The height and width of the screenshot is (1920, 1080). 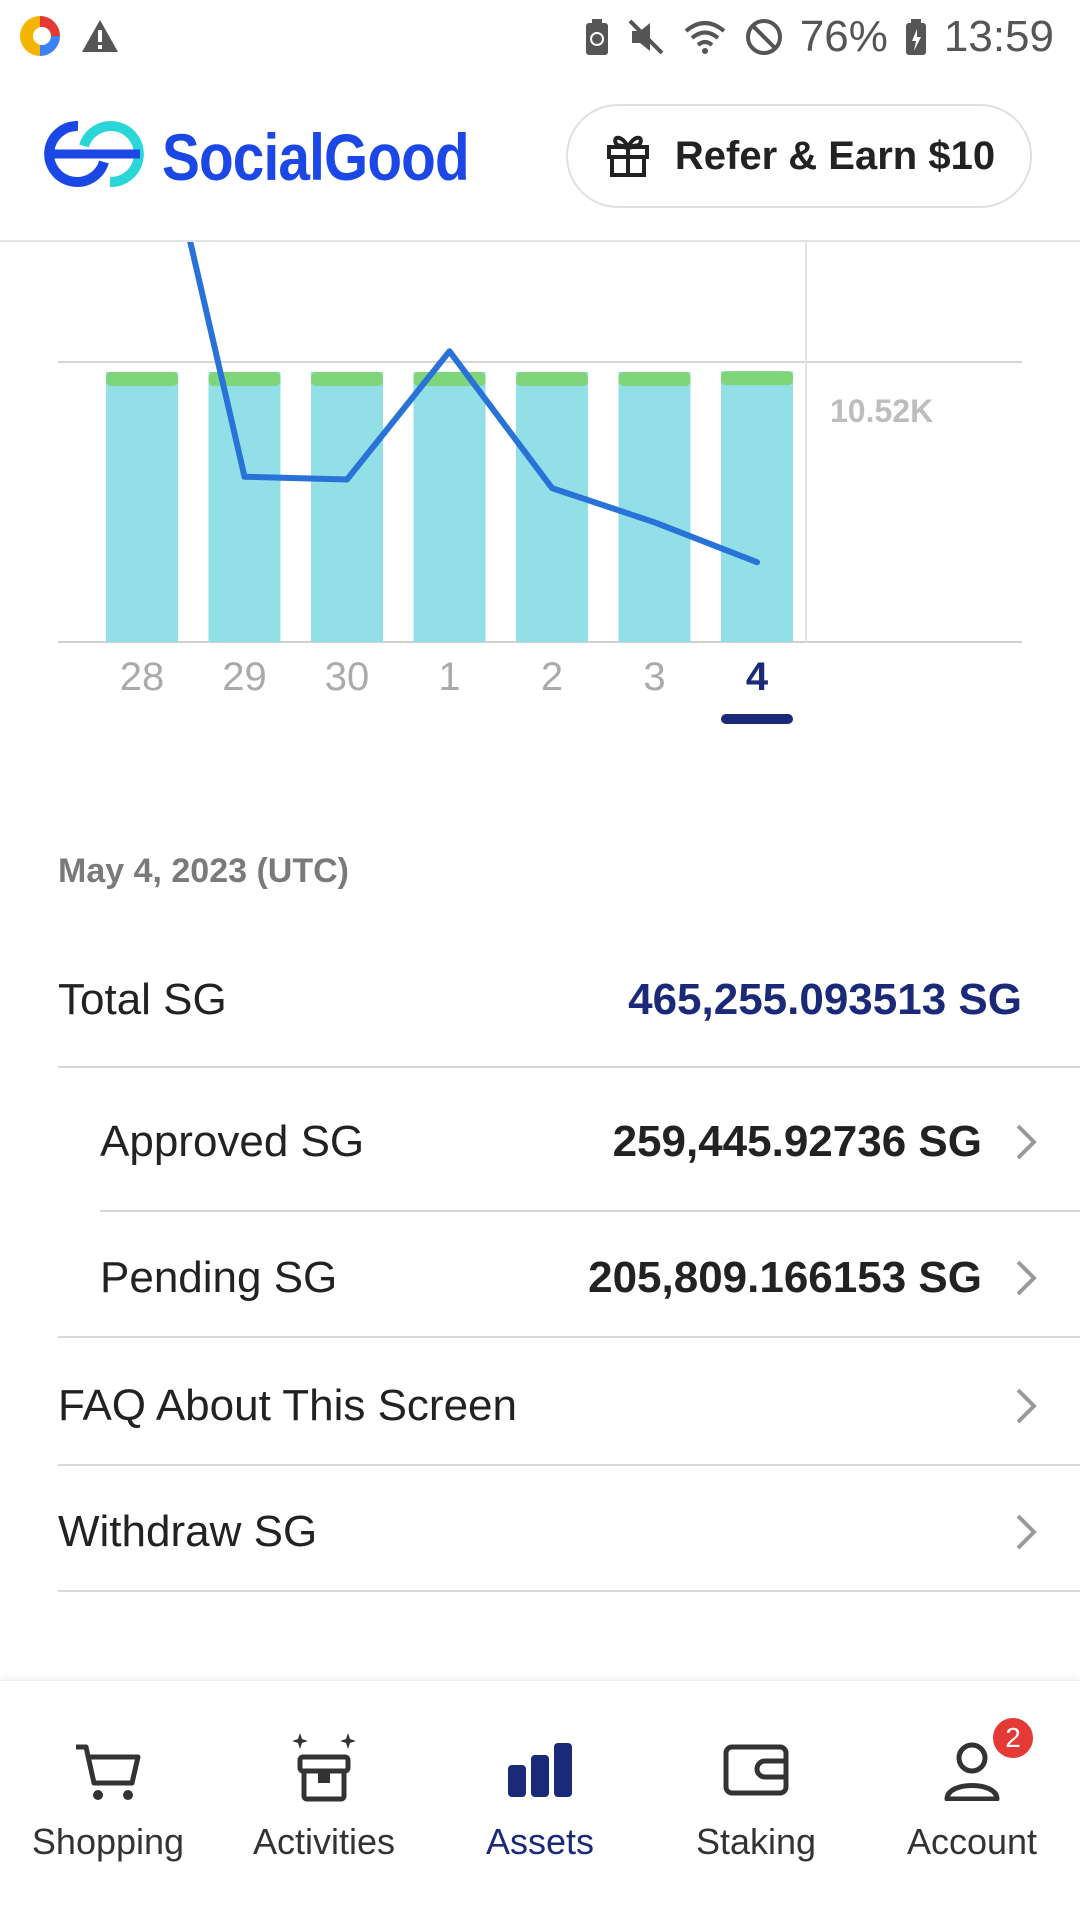 What do you see at coordinates (597, 37) in the screenshot?
I see `battery-saver-icon` at bounding box center [597, 37].